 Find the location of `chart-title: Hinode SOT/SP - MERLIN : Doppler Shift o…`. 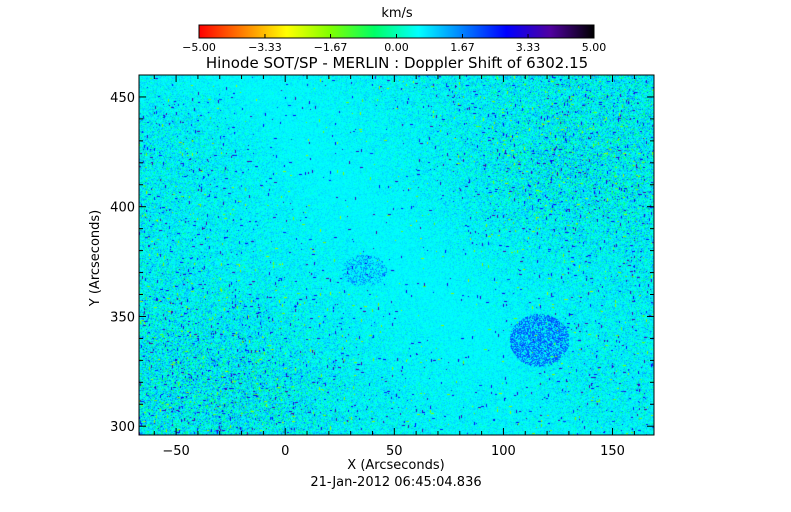

chart-title: Hinode SOT/SP - MERLIN : Doppler Shift o… is located at coordinates (397, 63).